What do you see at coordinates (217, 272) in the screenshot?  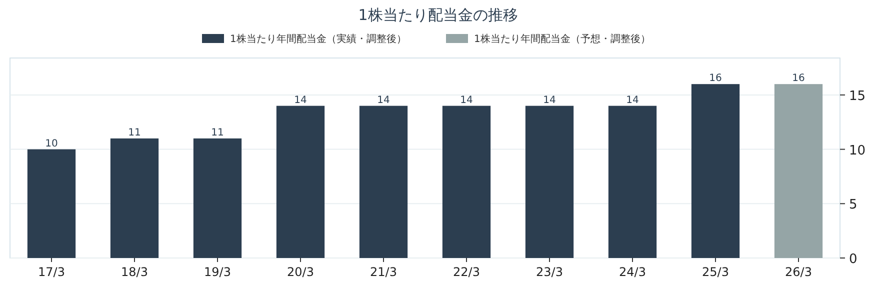 I see `x-tick-label: 19/3` at bounding box center [217, 272].